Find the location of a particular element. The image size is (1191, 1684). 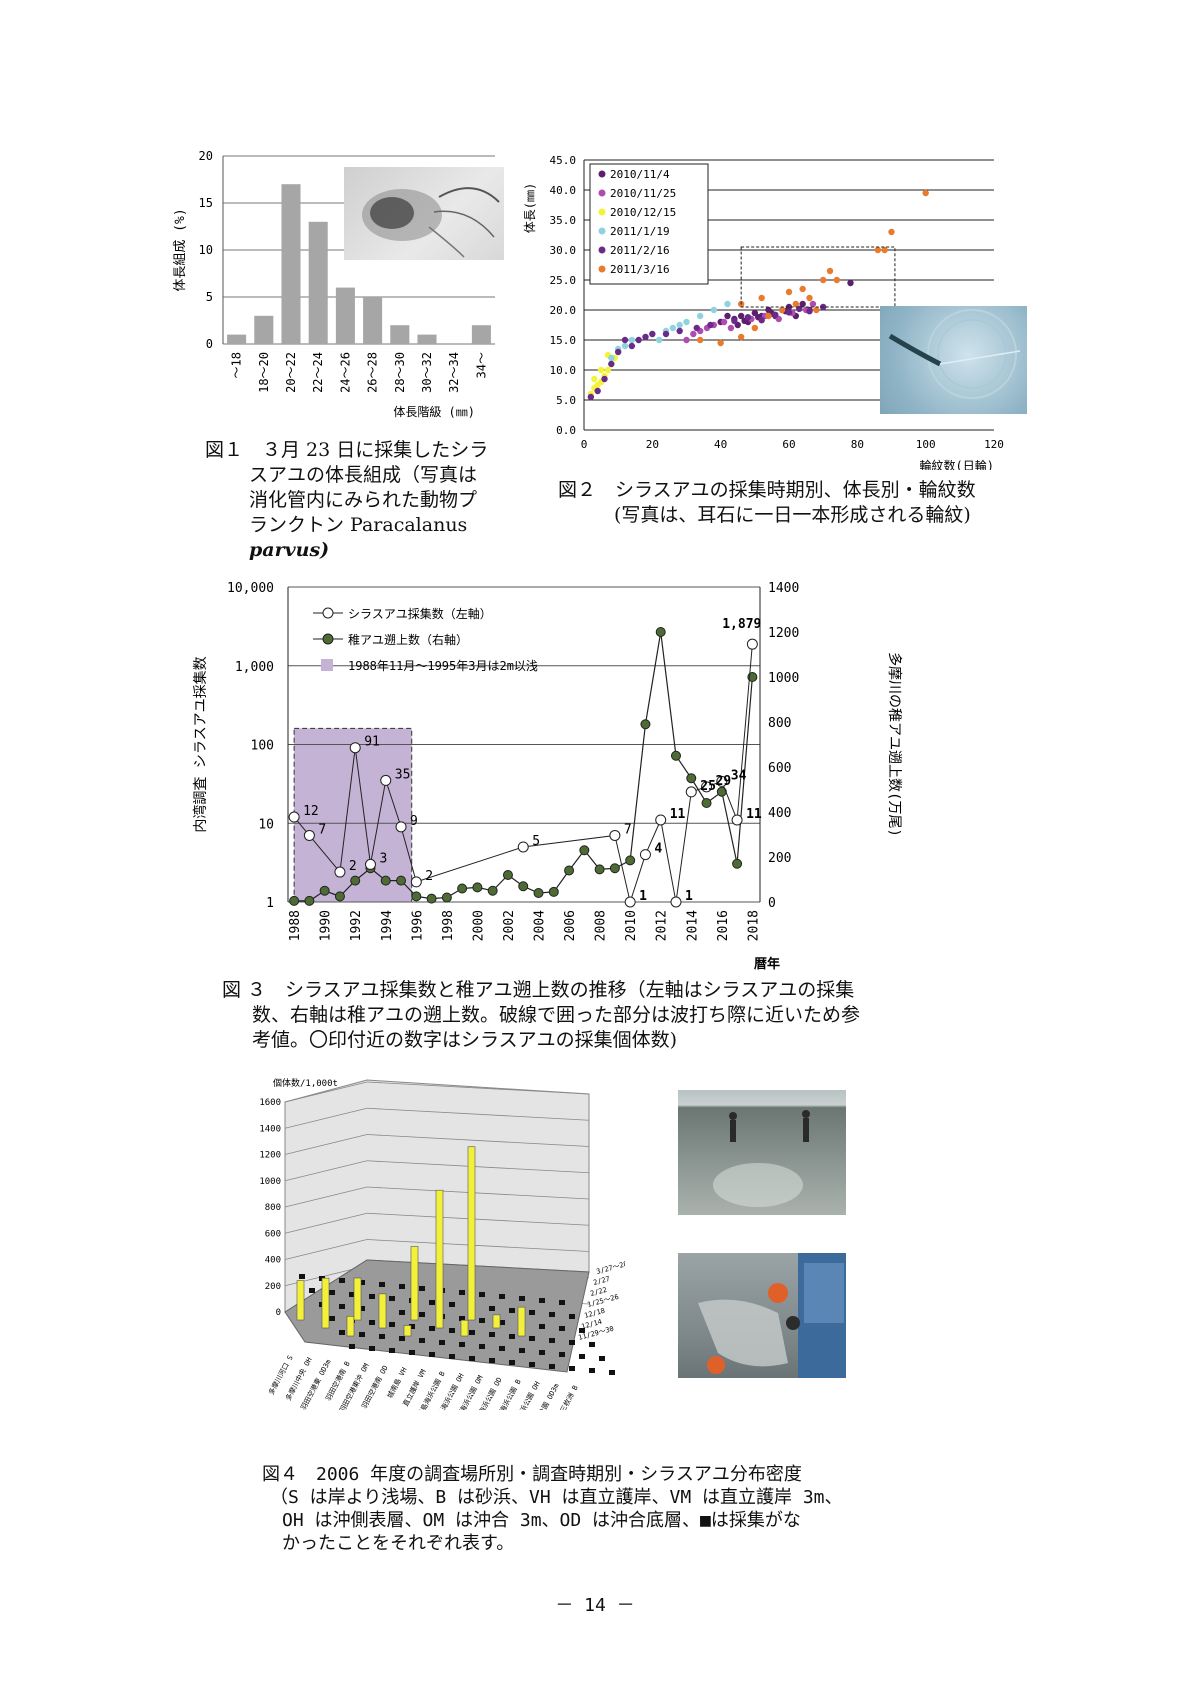

fig2-legend-label: 2010/11/4 is located at coordinates (640, 174).